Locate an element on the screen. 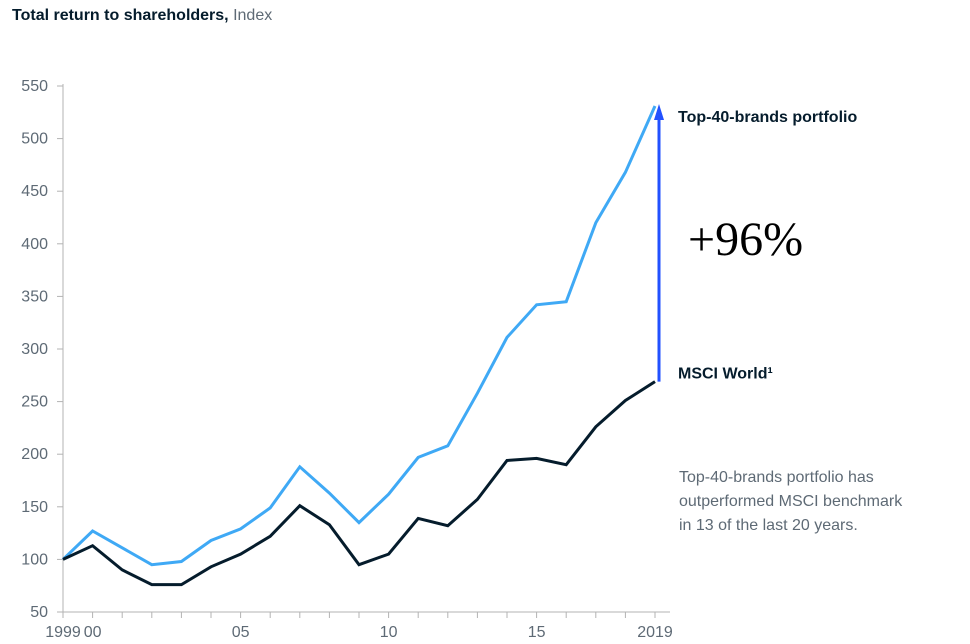  x-tick-label: 2019 is located at coordinates (655, 632).